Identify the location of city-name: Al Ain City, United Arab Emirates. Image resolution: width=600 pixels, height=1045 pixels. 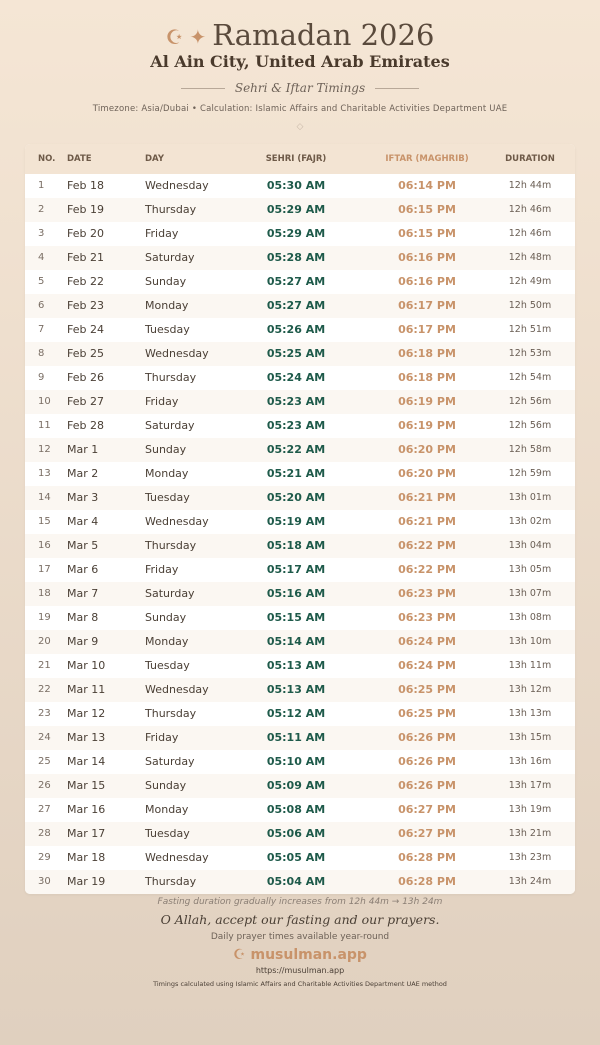
(300, 61).